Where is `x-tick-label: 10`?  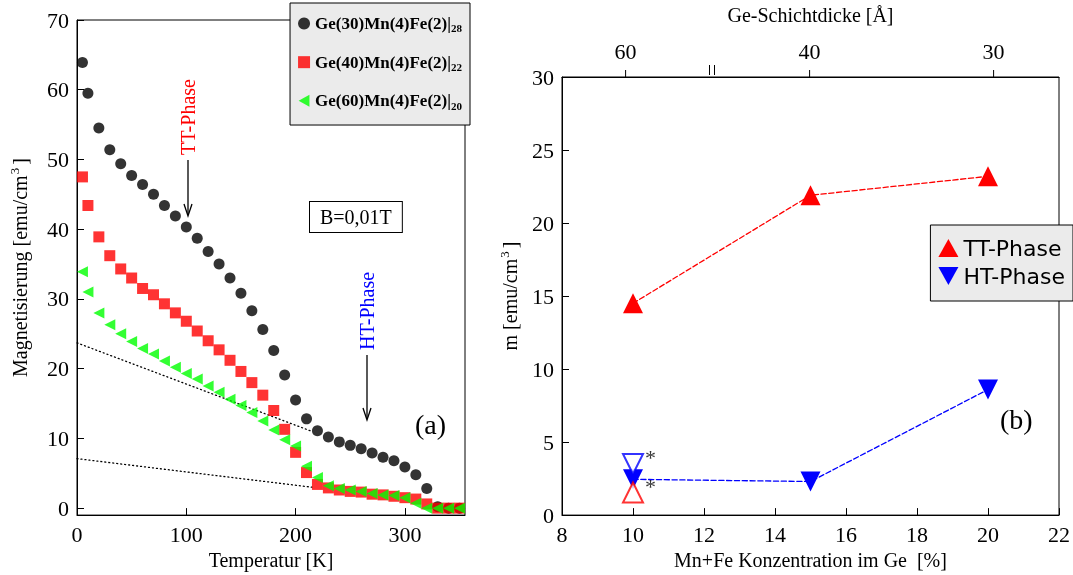 x-tick-label: 10 is located at coordinates (633, 534).